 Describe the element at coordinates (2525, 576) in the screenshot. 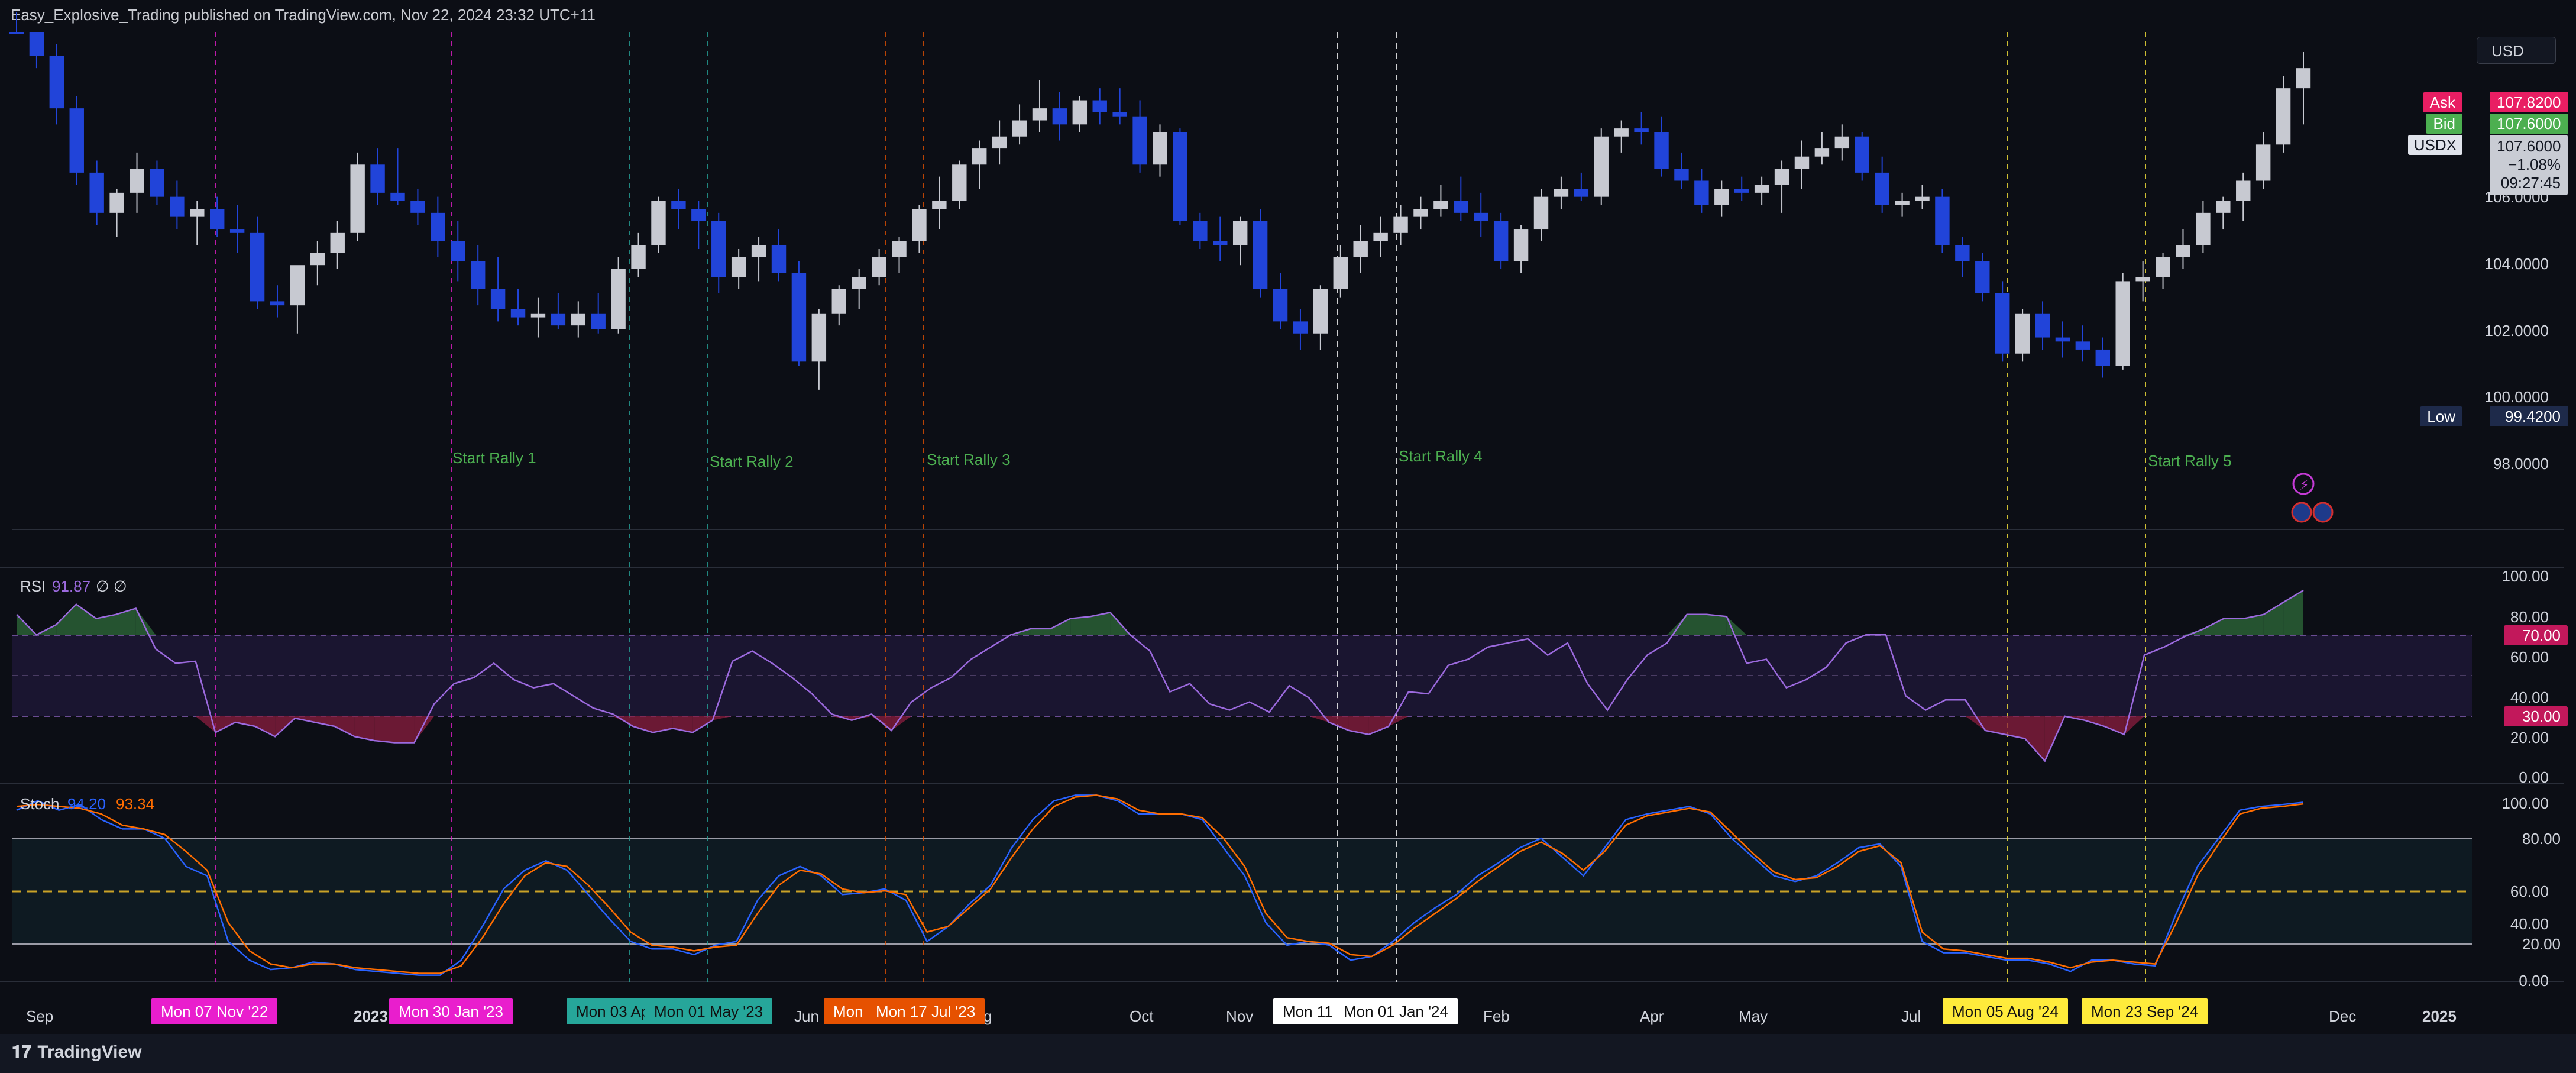

I see `rsi-tick-100: 100.00` at that location.